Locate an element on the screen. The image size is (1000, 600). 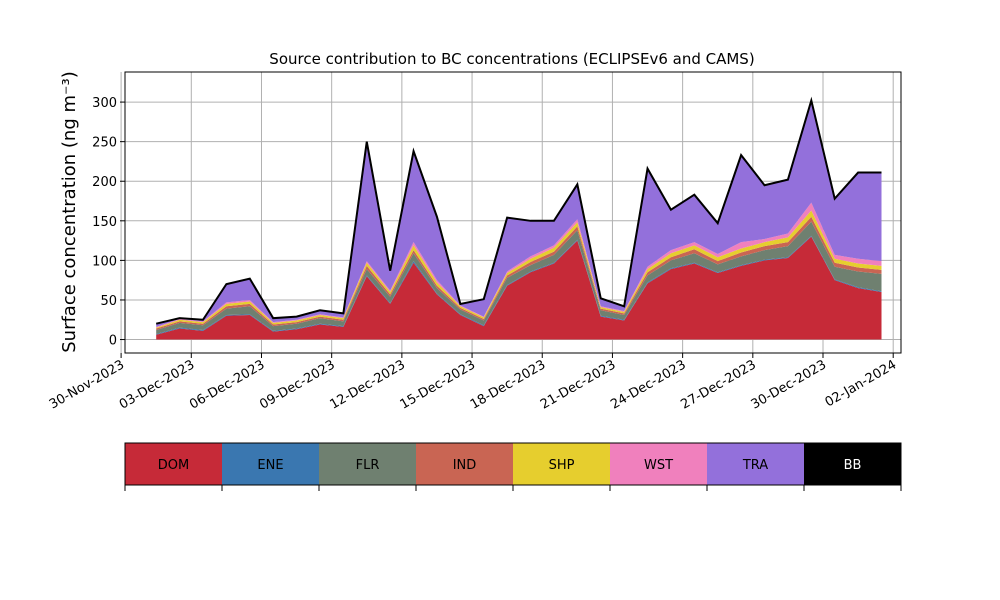
legend-label-dom: DOM is located at coordinates (173, 465).